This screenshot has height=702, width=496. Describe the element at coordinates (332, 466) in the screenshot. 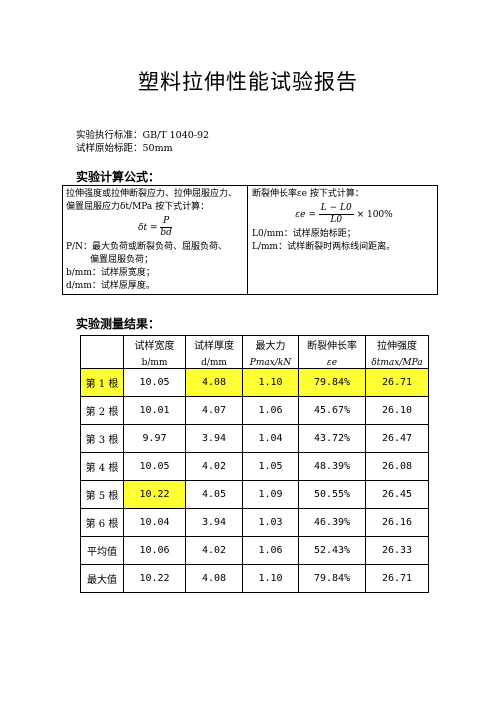

I see `cell-elongation: 48.39%` at that location.